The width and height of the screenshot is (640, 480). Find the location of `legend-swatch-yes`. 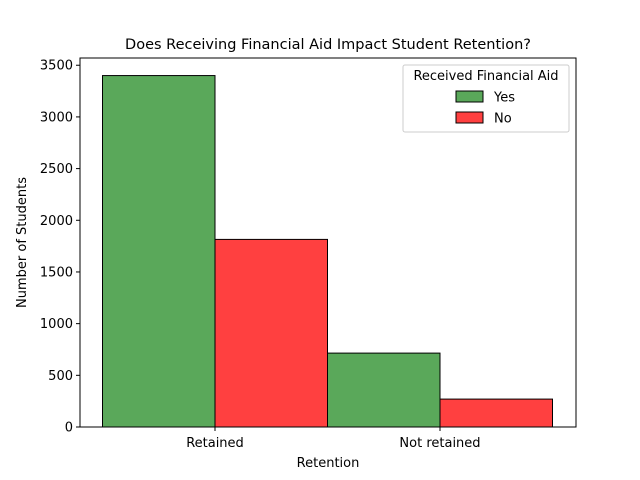

legend-swatch-yes is located at coordinates (469, 96).